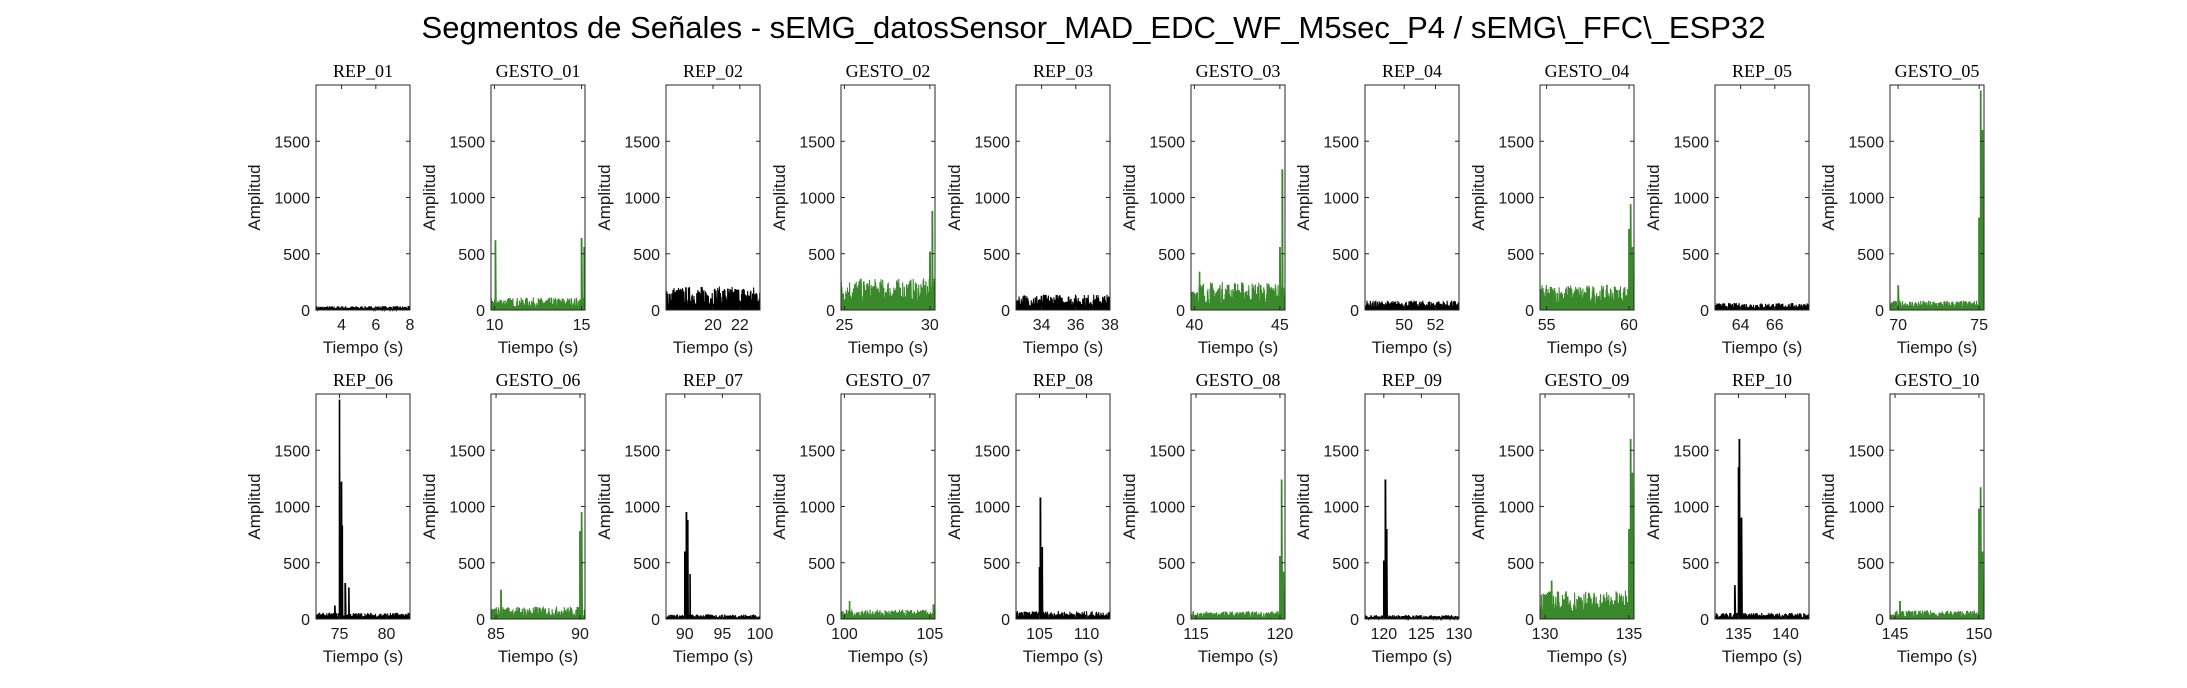 This screenshot has width=2187, height=688. I want to click on subplot-title: REP_09, so click(1412, 380).